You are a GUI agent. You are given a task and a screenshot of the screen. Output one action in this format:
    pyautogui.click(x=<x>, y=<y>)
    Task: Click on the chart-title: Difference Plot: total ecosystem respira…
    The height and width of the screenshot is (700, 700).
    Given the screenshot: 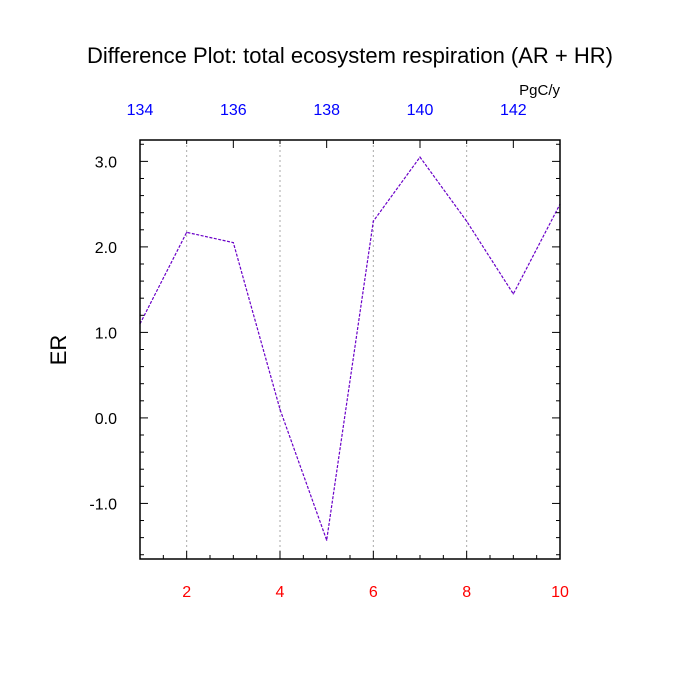 What is the action you would take?
    pyautogui.click(x=350, y=55)
    